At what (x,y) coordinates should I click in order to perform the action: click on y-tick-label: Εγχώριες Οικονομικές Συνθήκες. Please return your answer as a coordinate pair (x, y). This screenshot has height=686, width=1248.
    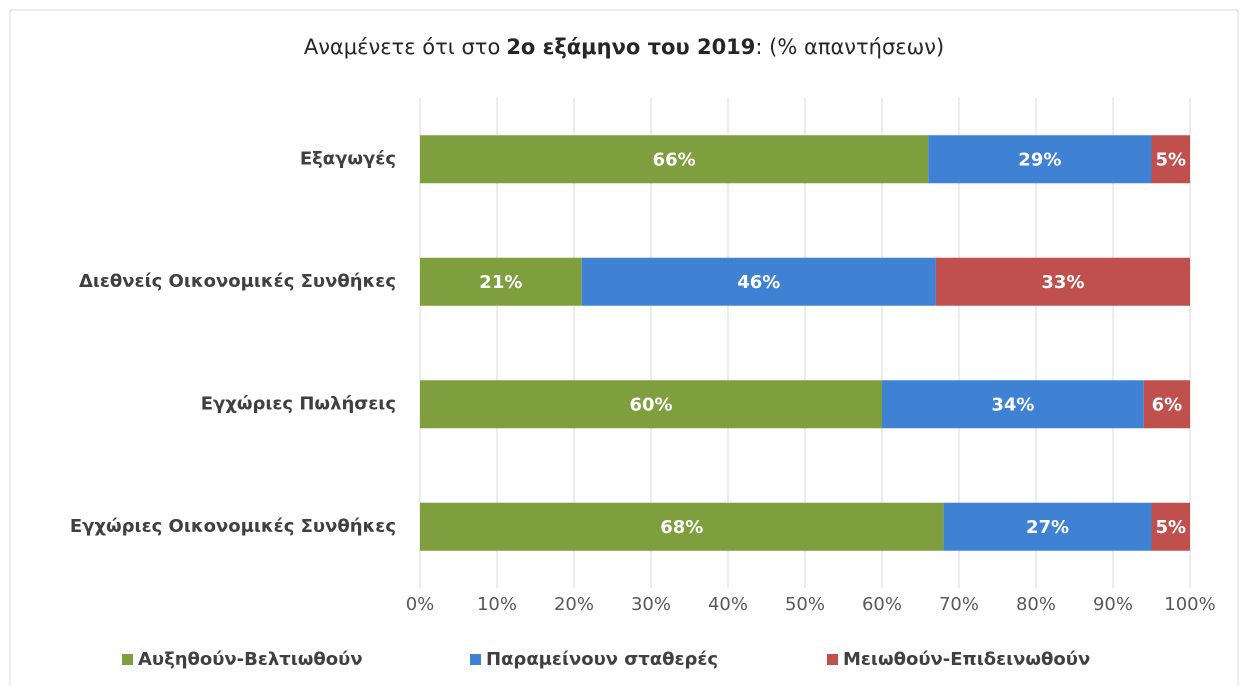
    Looking at the image, I should click on (233, 526).